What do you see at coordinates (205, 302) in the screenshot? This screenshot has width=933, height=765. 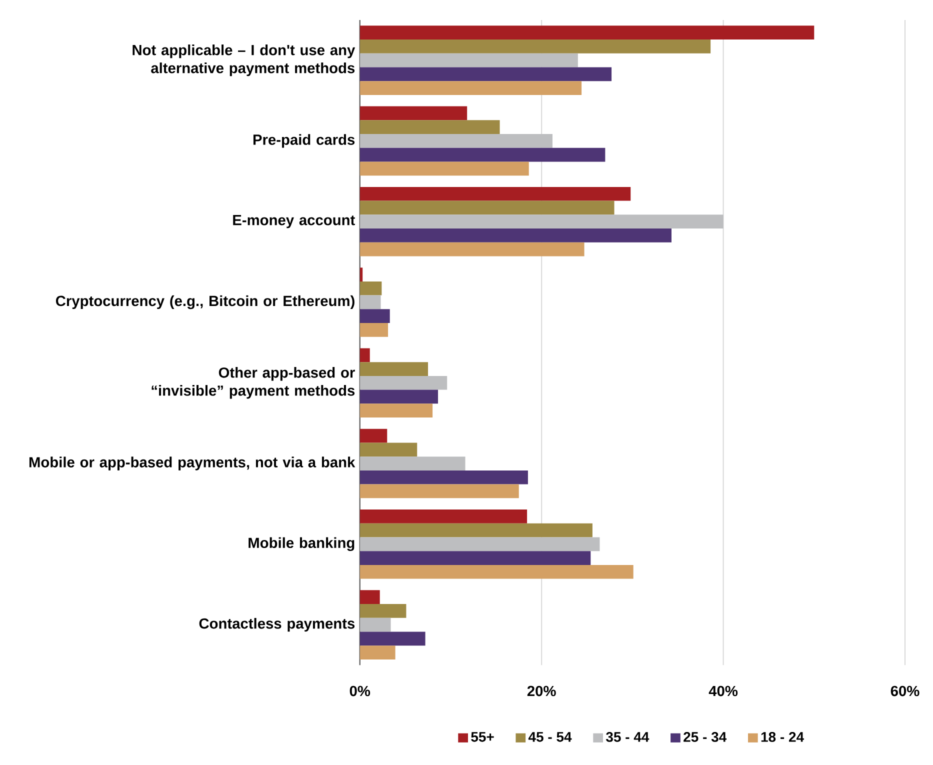 I see `y-tick-label: Cryptocurrency (e.g., Bitcoin or Ethereum)` at bounding box center [205, 302].